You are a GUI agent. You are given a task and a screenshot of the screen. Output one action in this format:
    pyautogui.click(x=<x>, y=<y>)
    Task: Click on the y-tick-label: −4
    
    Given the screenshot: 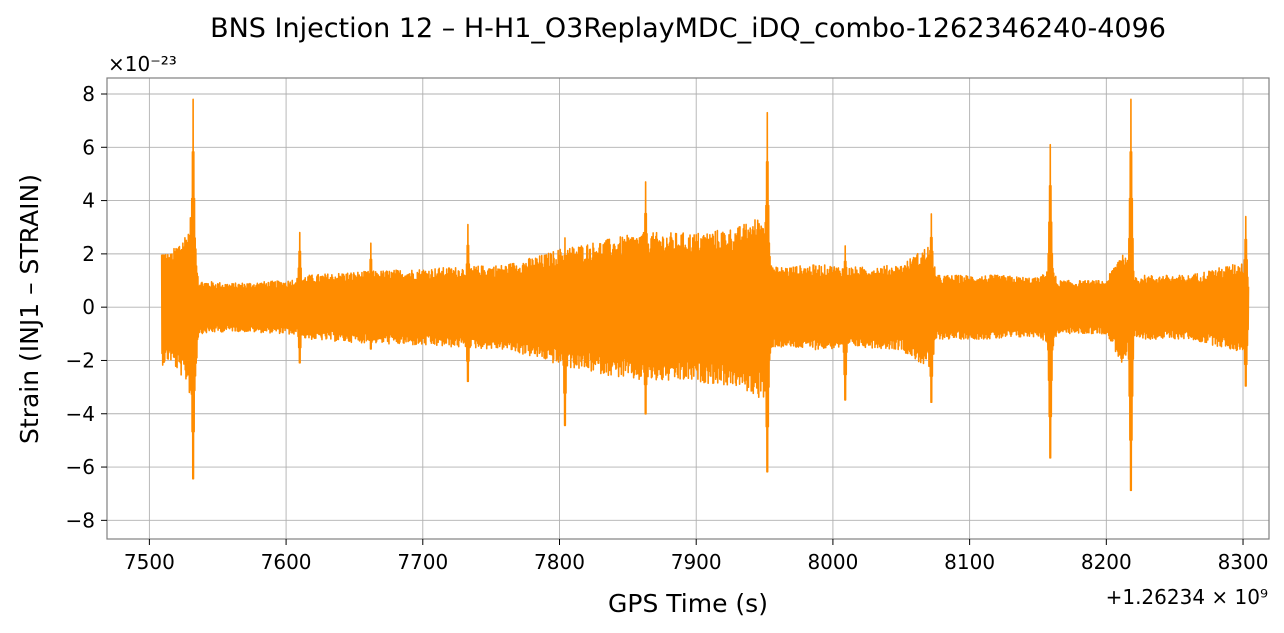 What is the action you would take?
    pyautogui.click(x=80, y=414)
    